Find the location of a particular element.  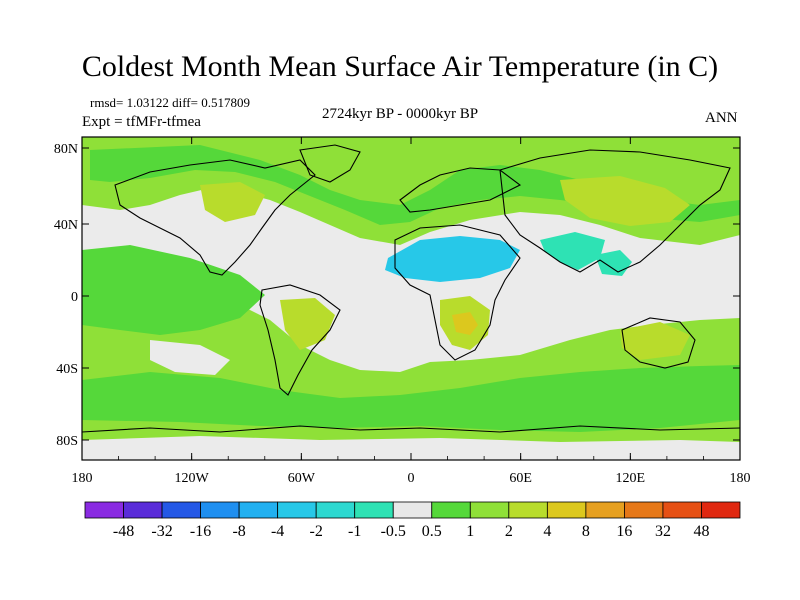

colorbar-label: -32 is located at coordinates (161, 531).